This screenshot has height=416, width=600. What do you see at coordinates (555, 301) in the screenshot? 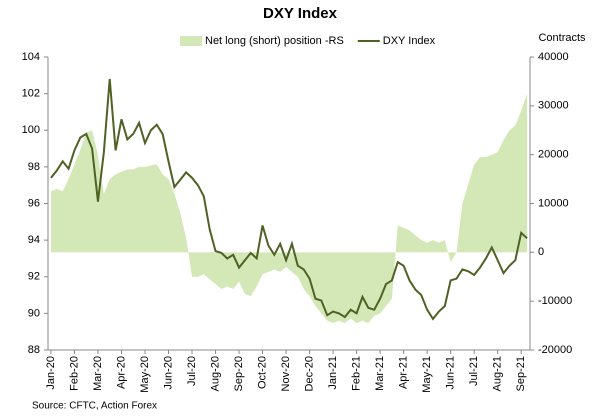
I see `y2-tick-label: -10000` at bounding box center [555, 301].